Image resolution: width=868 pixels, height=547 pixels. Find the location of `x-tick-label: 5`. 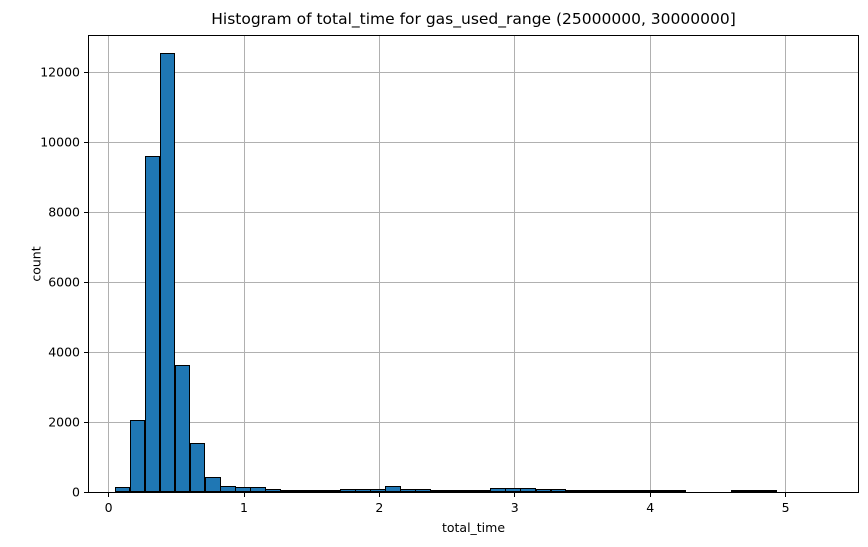

x-tick-label: 5 is located at coordinates (785, 507).